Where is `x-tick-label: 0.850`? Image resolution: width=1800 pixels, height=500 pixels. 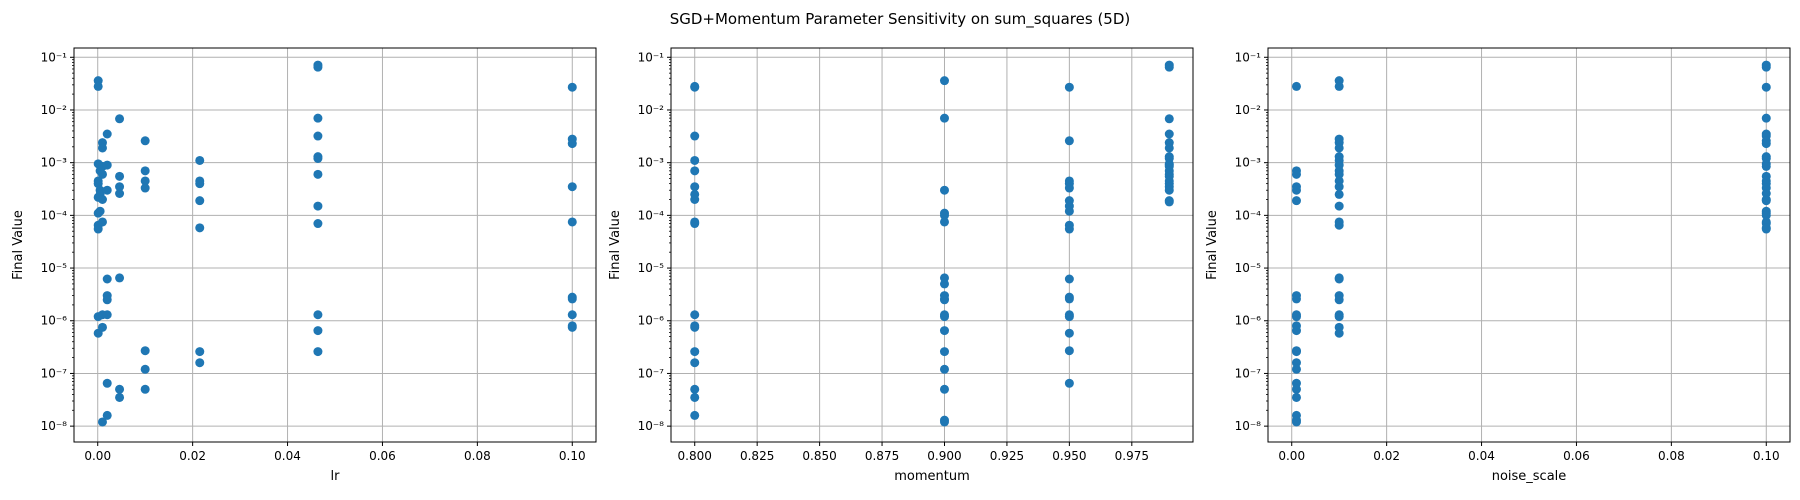
x-tick-label: 0.850 is located at coordinates (819, 456).